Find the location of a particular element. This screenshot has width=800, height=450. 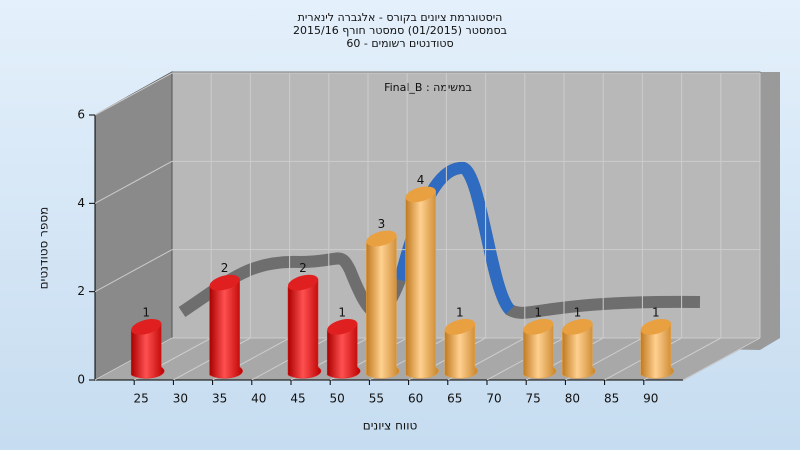

x-tick-label: 85 is located at coordinates (611, 399).